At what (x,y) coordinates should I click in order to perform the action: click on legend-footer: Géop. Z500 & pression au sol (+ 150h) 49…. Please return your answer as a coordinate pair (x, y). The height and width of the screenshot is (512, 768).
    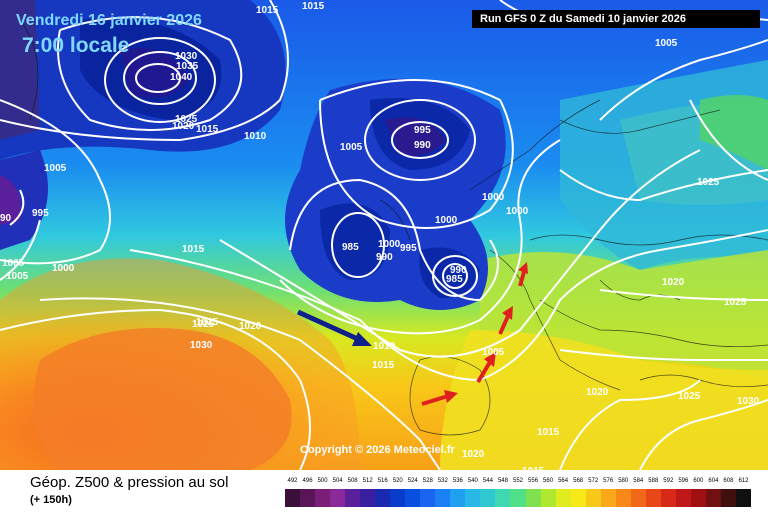
    Looking at the image, I should click on (384, 491).